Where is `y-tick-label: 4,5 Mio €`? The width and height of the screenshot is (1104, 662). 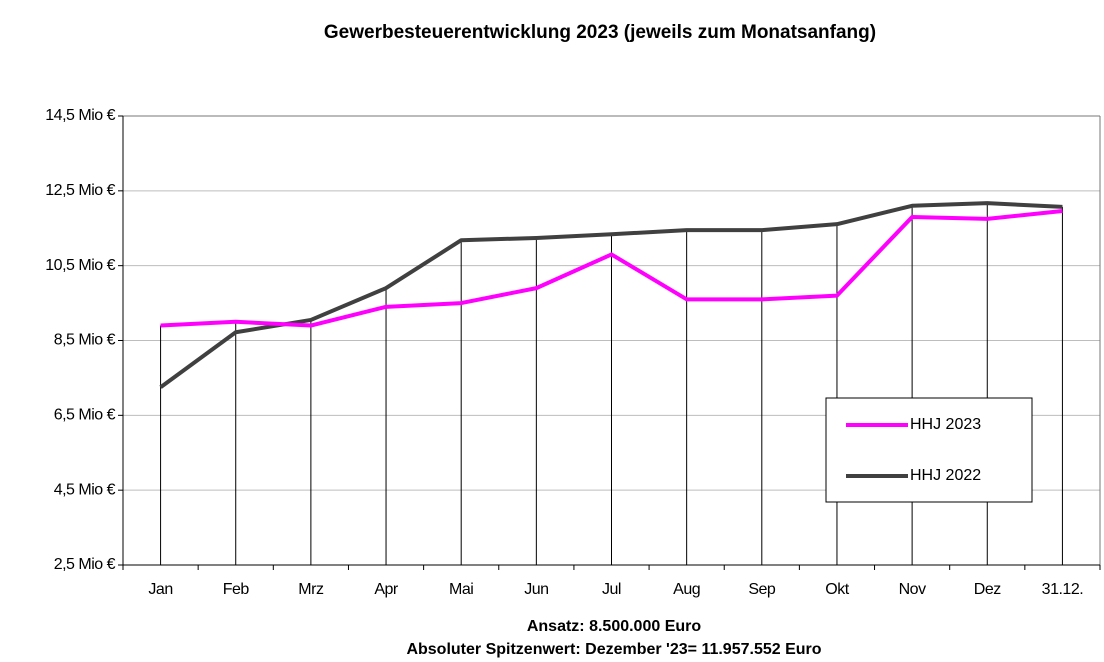 y-tick-label: 4,5 Mio € is located at coordinates (85, 489).